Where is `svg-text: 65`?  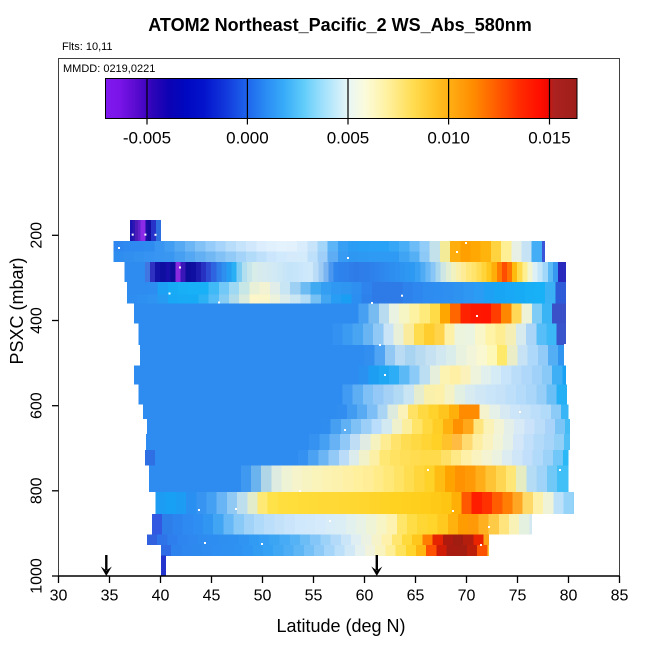 svg-text: 65 is located at coordinates (416, 596).